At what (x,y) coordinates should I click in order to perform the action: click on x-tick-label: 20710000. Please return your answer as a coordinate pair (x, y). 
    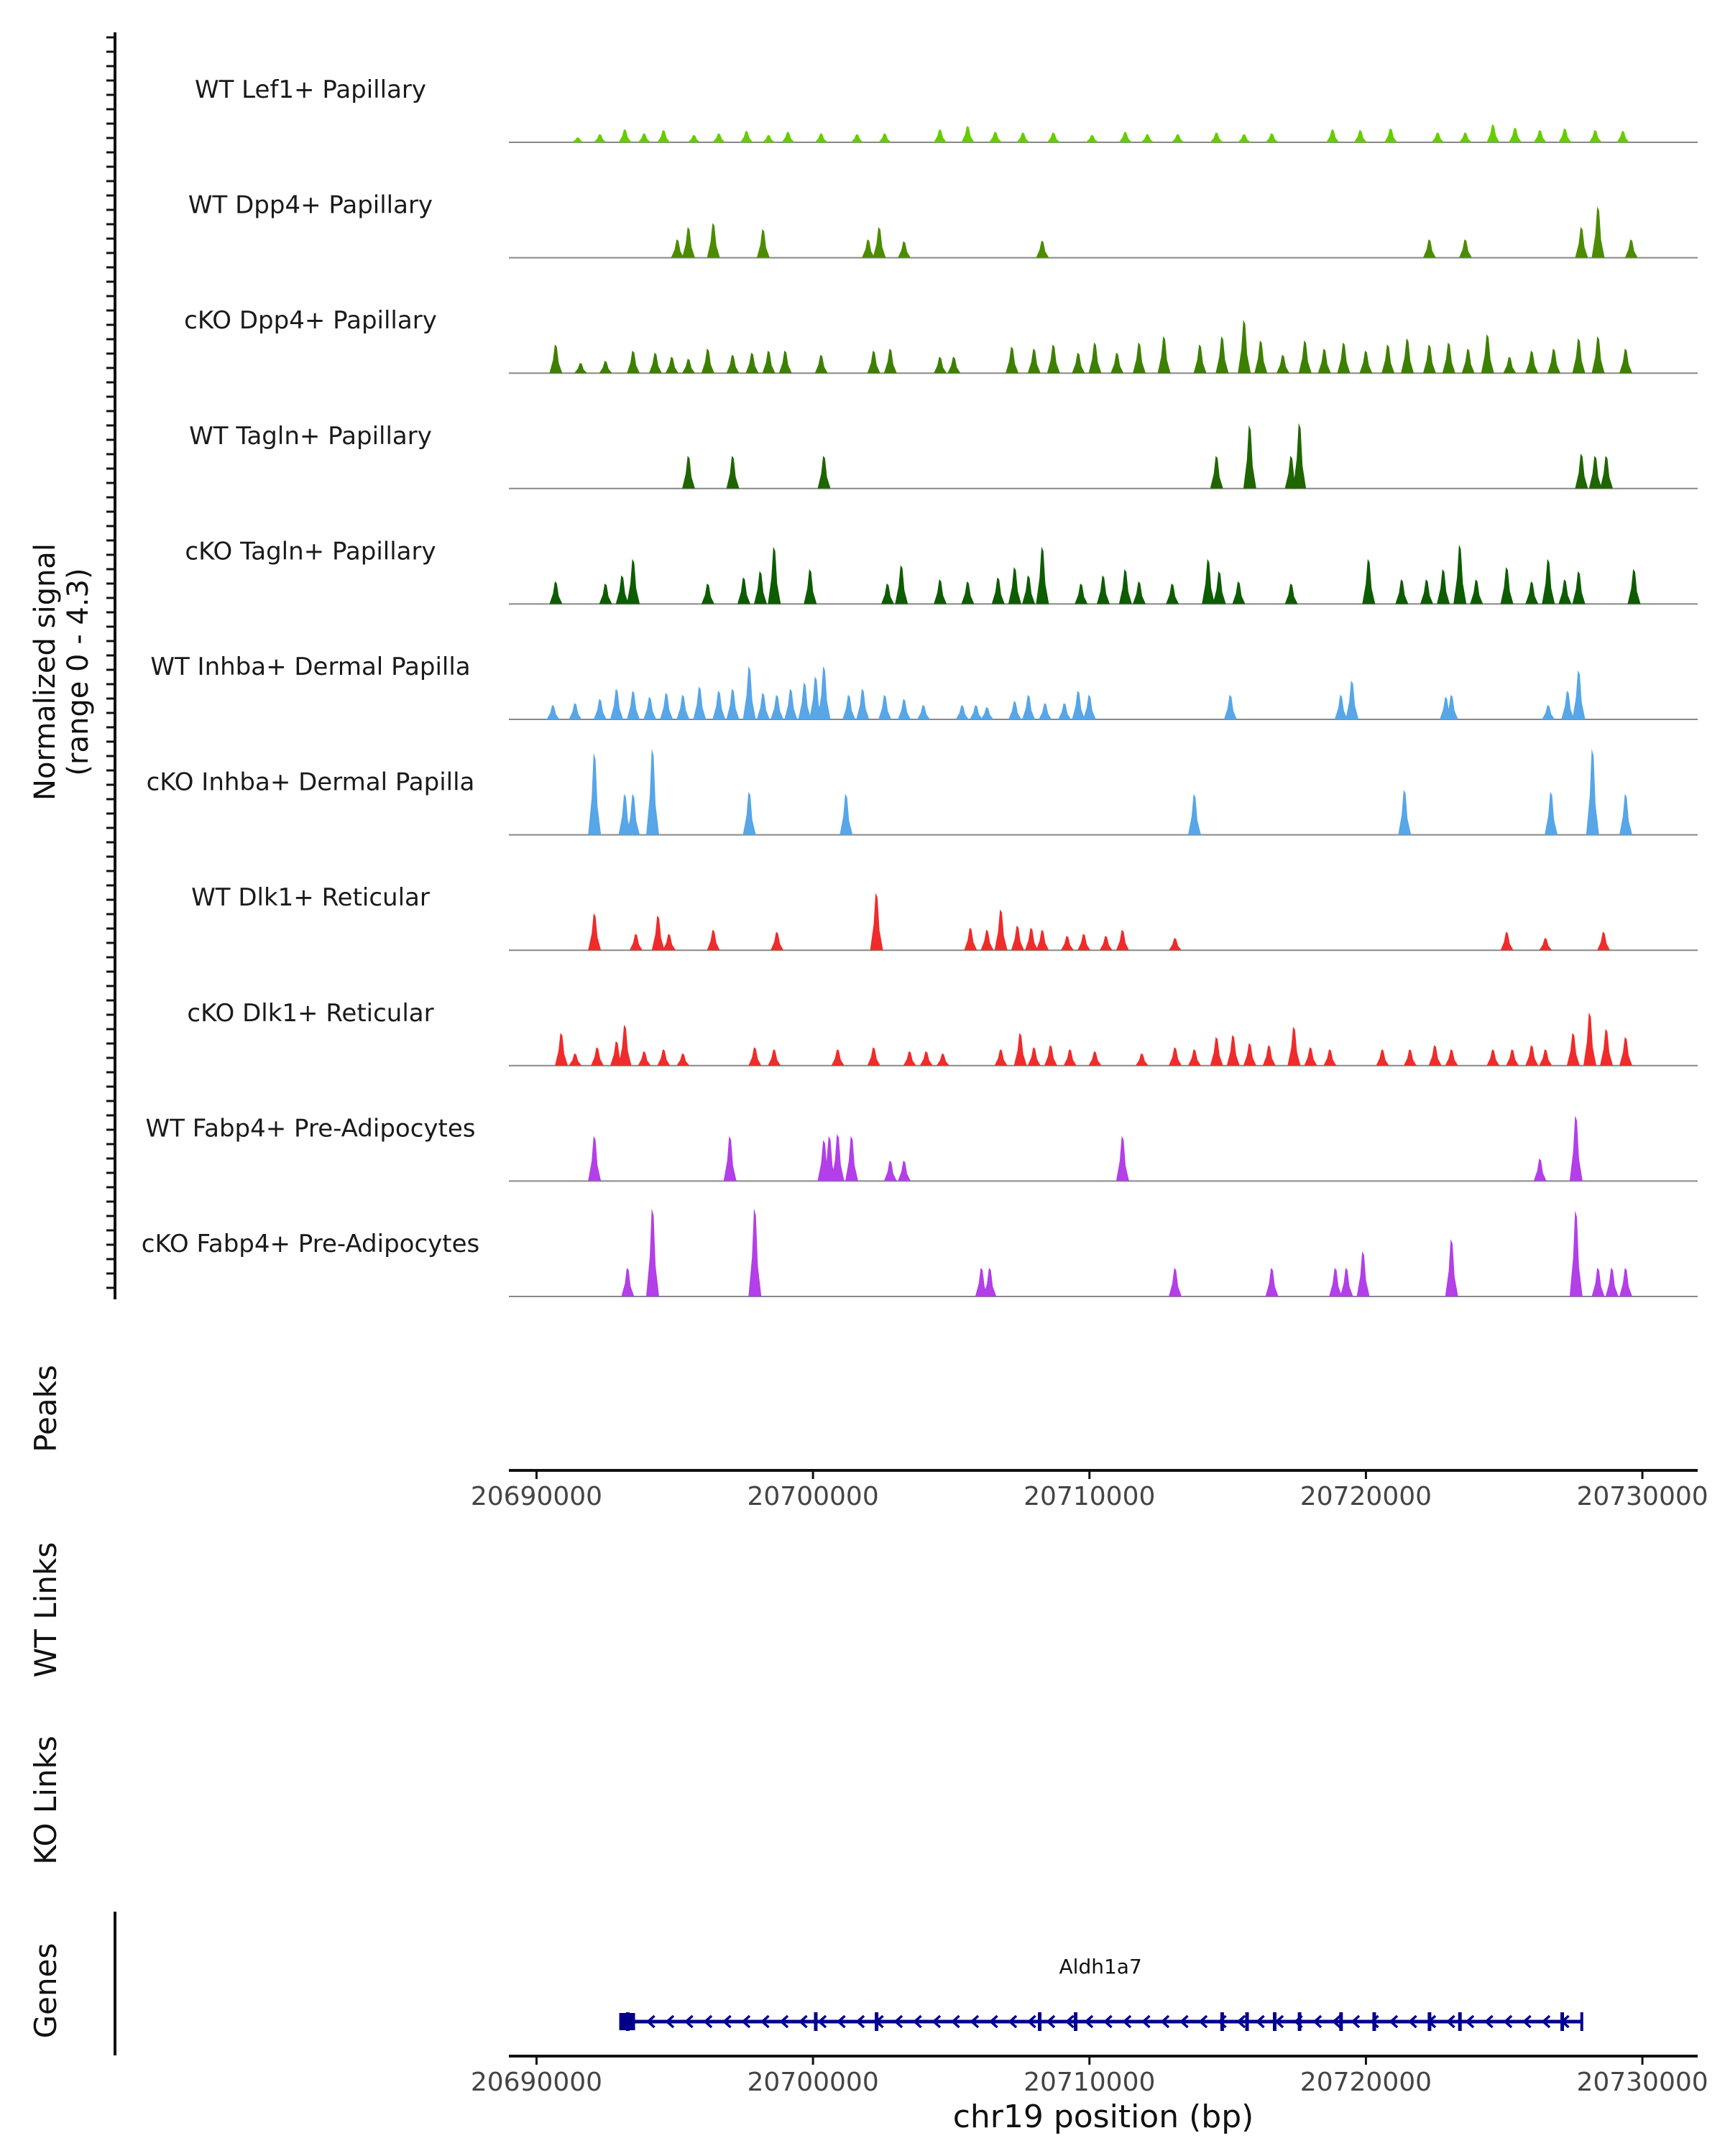
    Looking at the image, I should click on (1089, 1497).